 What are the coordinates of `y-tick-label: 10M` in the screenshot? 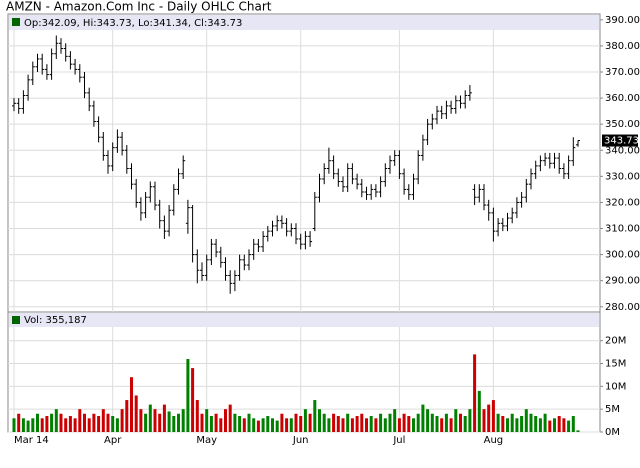 It's located at (615, 386).